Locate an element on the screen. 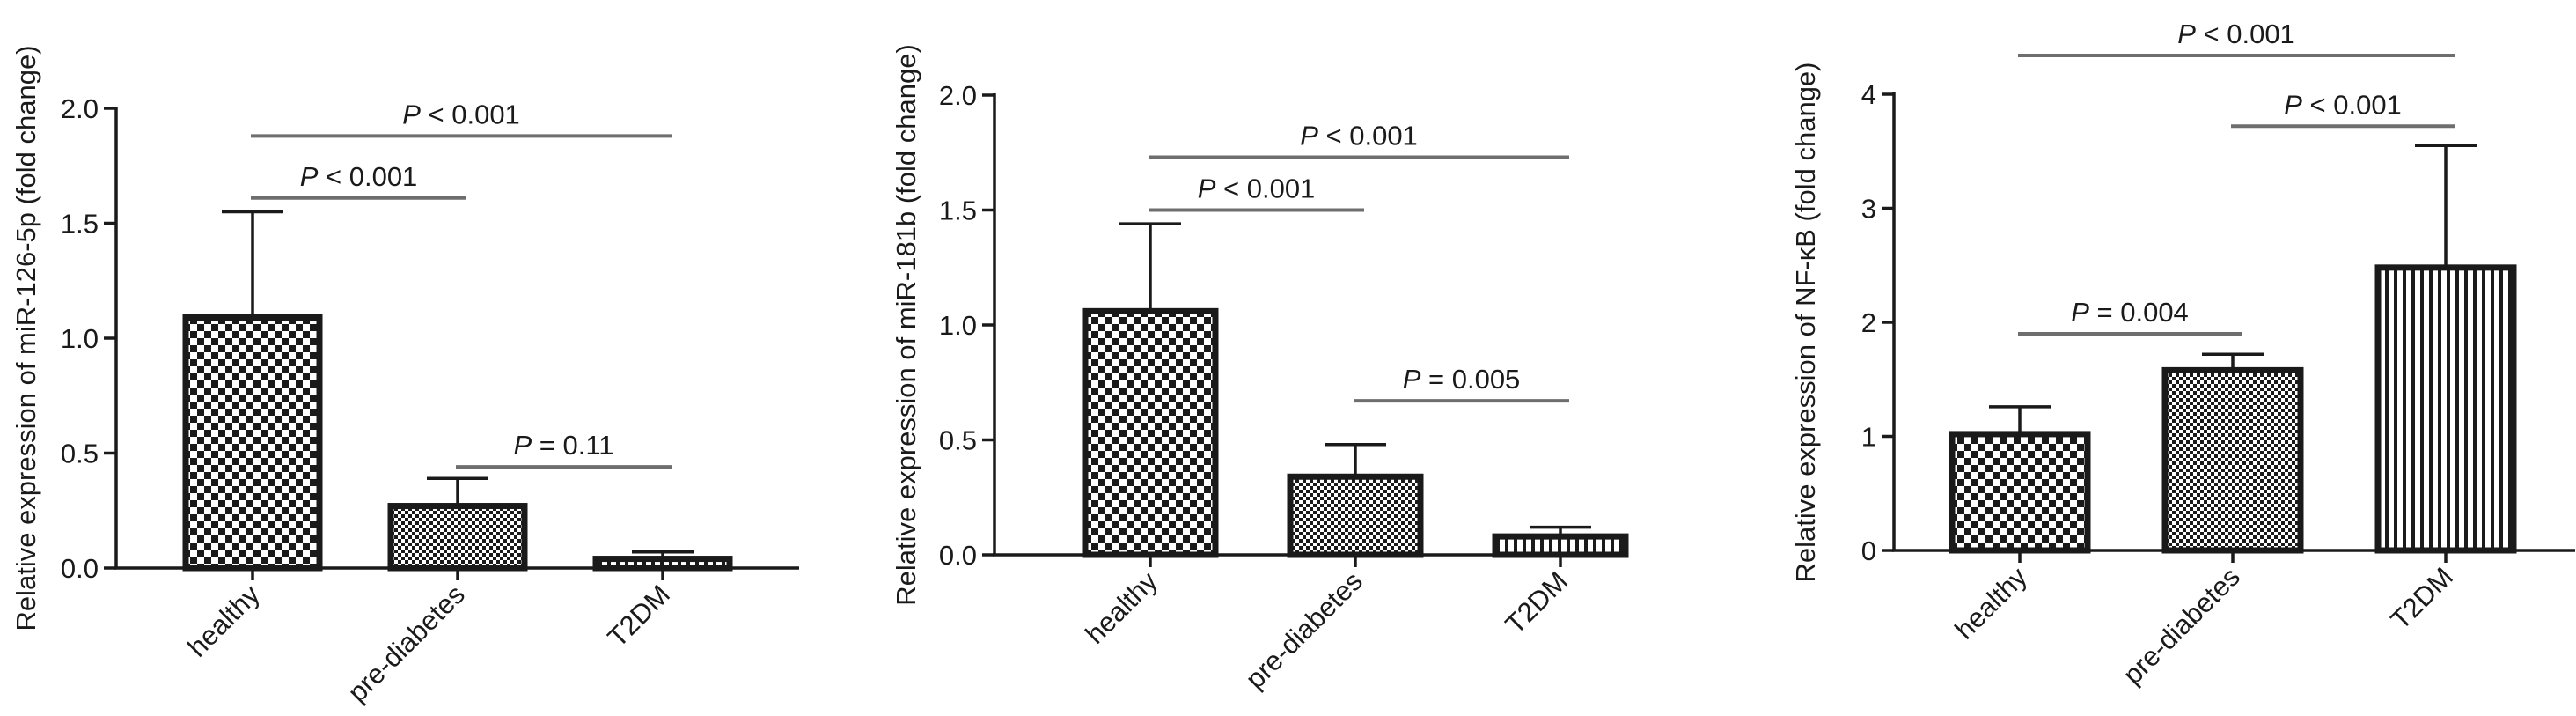  p-value-text: = 0.004 is located at coordinates (2139, 312).